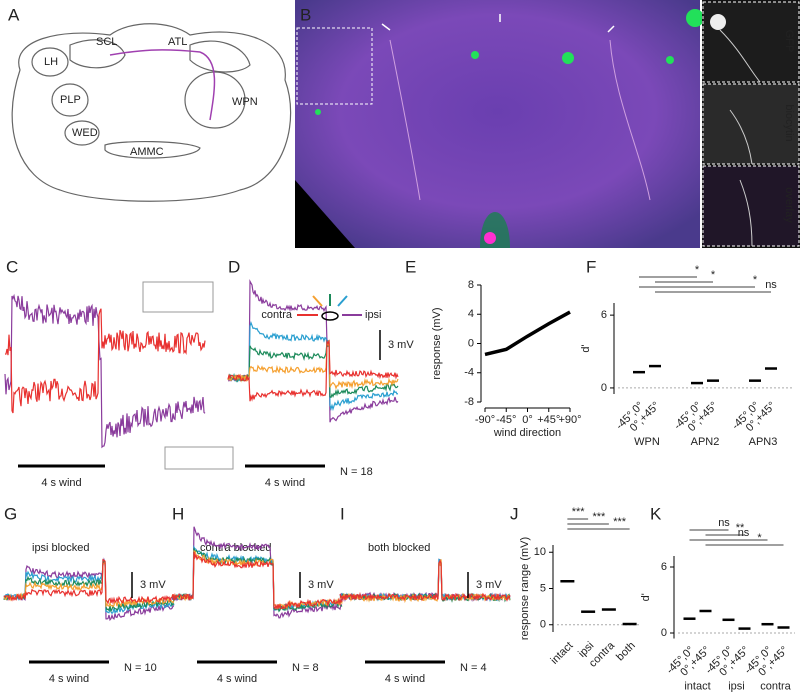  What do you see at coordinates (543, 588) in the screenshot?
I see `y-tick-label: 5` at bounding box center [543, 588].